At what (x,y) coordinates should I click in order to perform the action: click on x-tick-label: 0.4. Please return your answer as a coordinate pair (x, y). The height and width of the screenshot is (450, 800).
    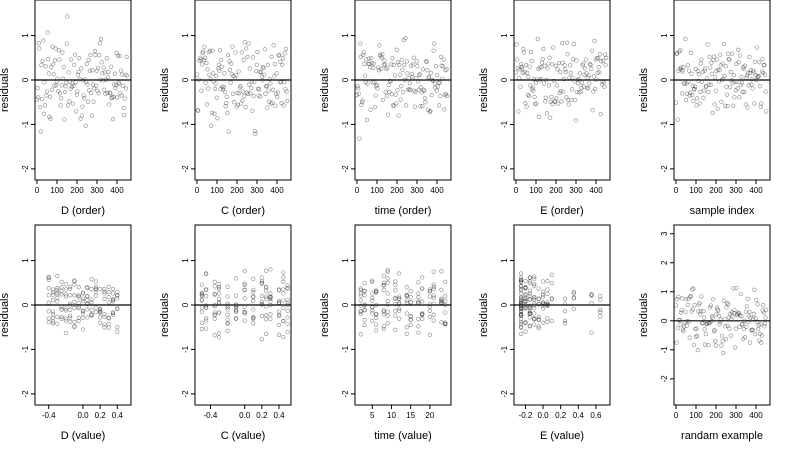
    Looking at the image, I should click on (118, 415).